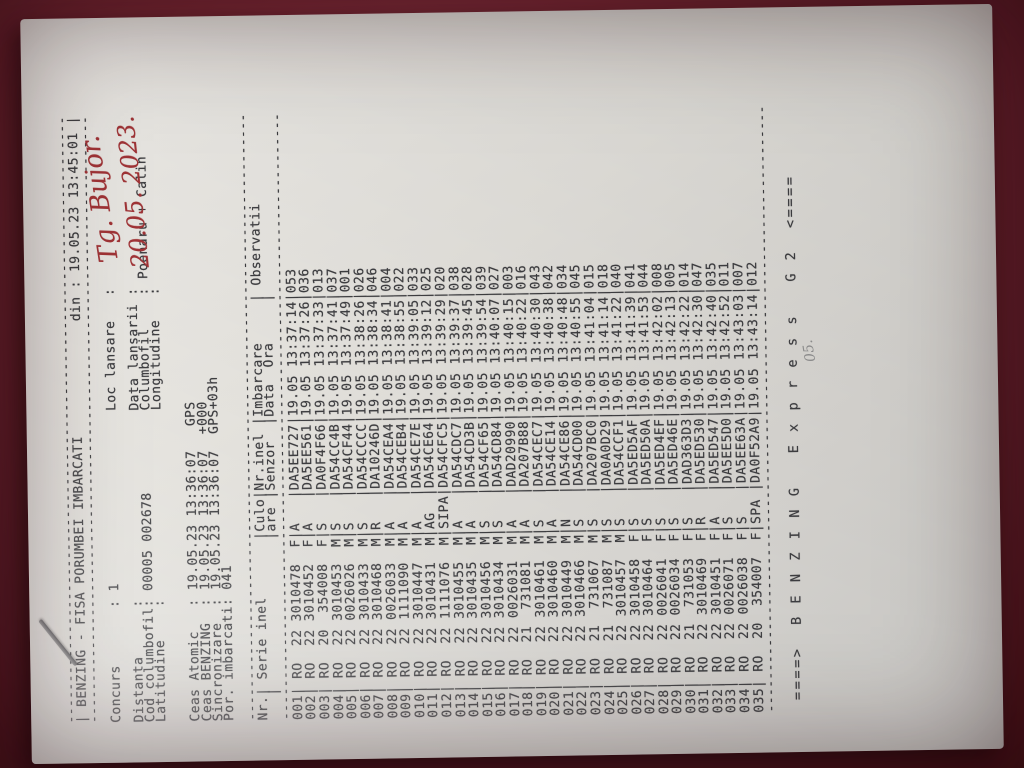  I want to click on pencil-scribble: 05., so click(809, 350).